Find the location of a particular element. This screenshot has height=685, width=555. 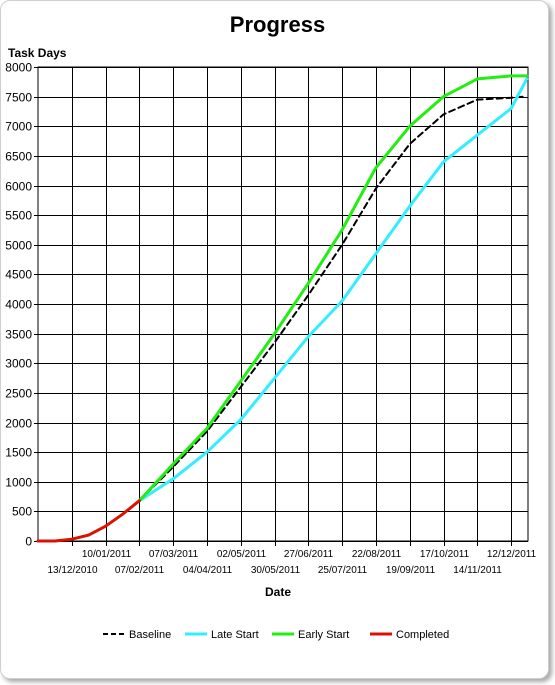

chart-title: Progress is located at coordinates (277, 24).